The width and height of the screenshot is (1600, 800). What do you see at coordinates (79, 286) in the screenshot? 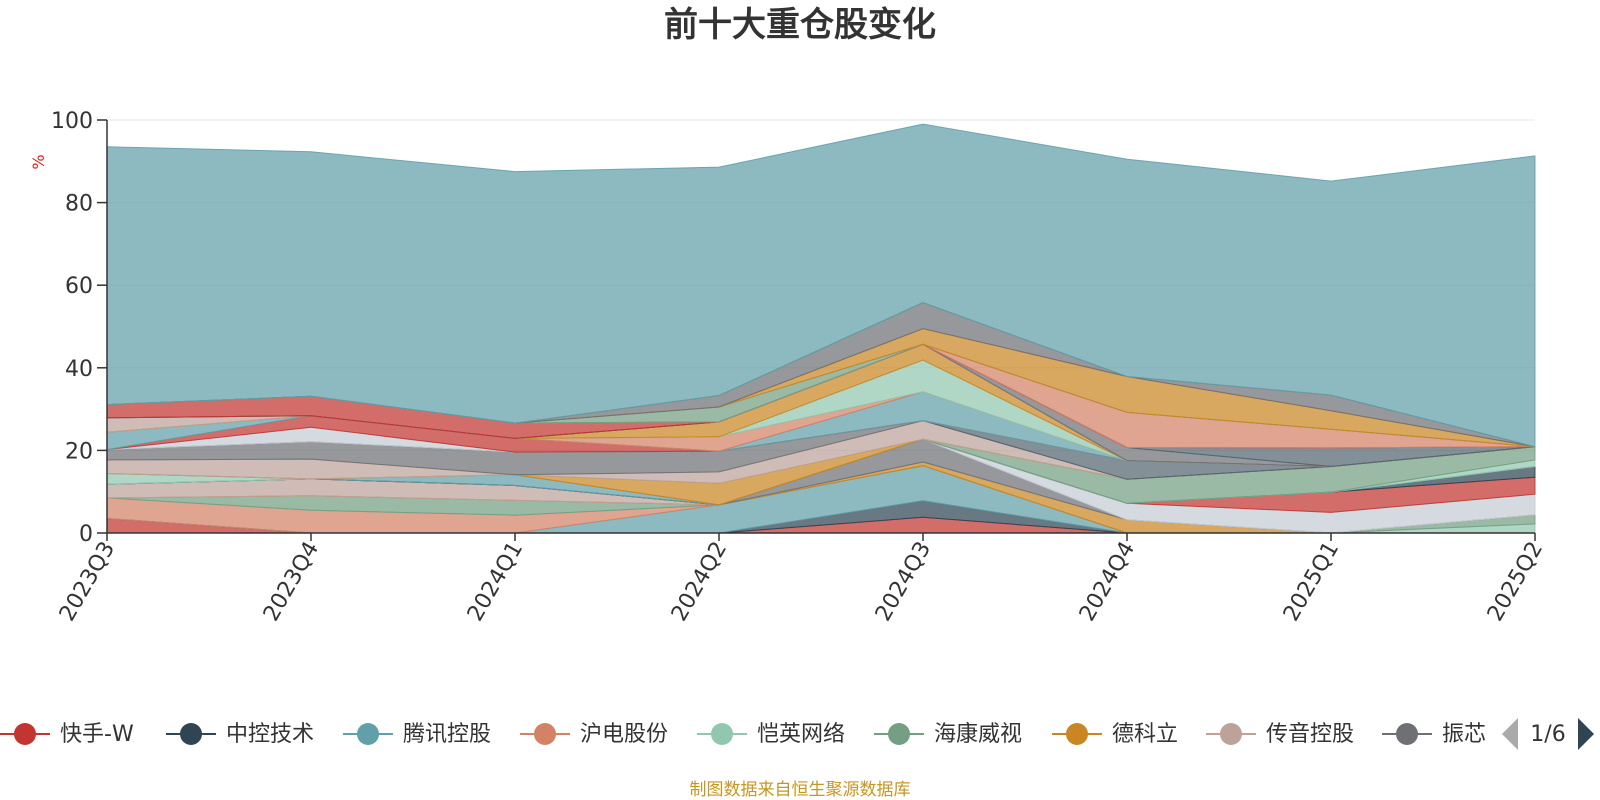
I see `y-tick-label: 60` at bounding box center [79, 286].